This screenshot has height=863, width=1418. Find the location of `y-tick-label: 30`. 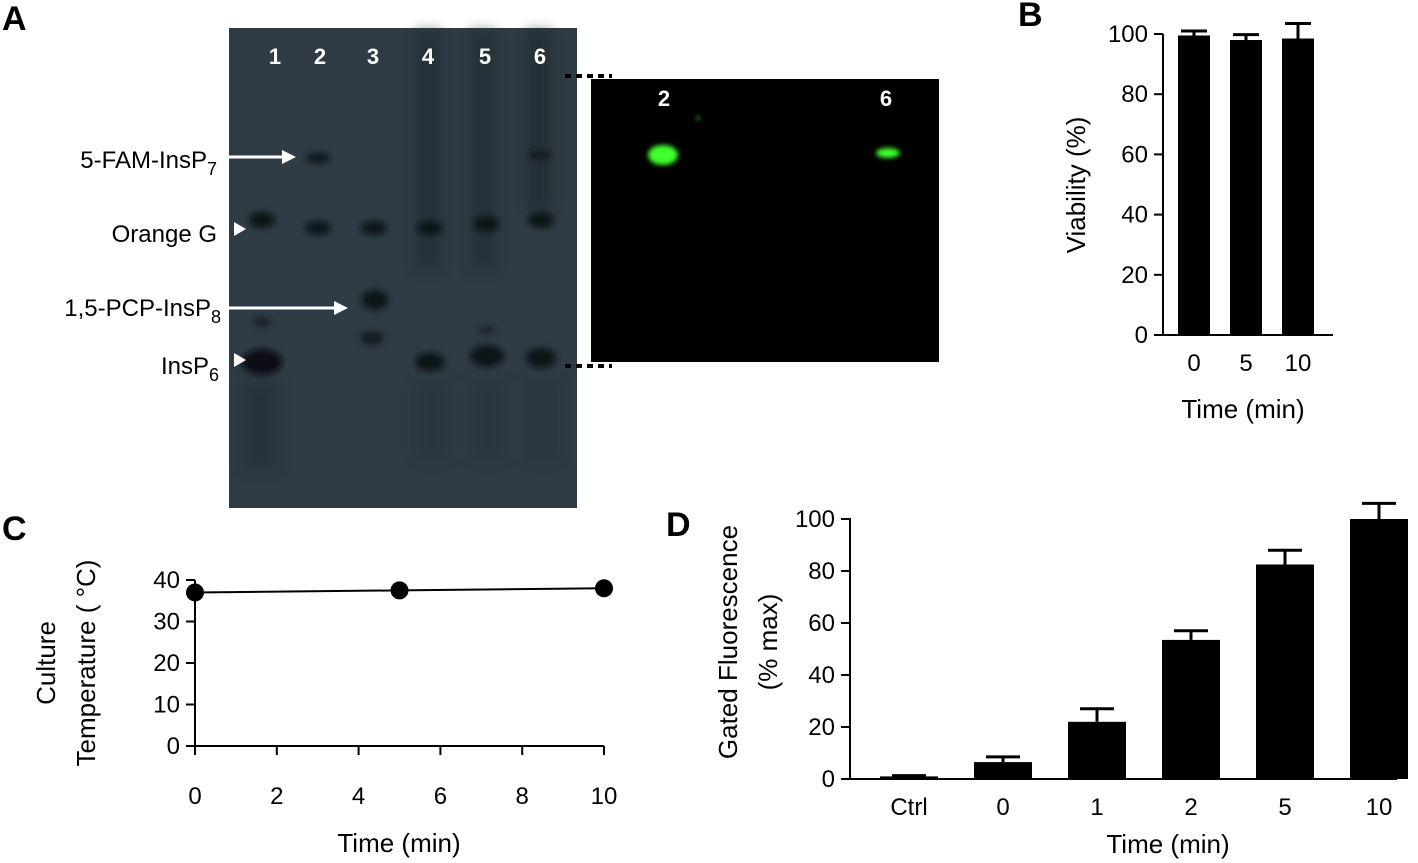

y-tick-label: 30 is located at coordinates (166, 622).